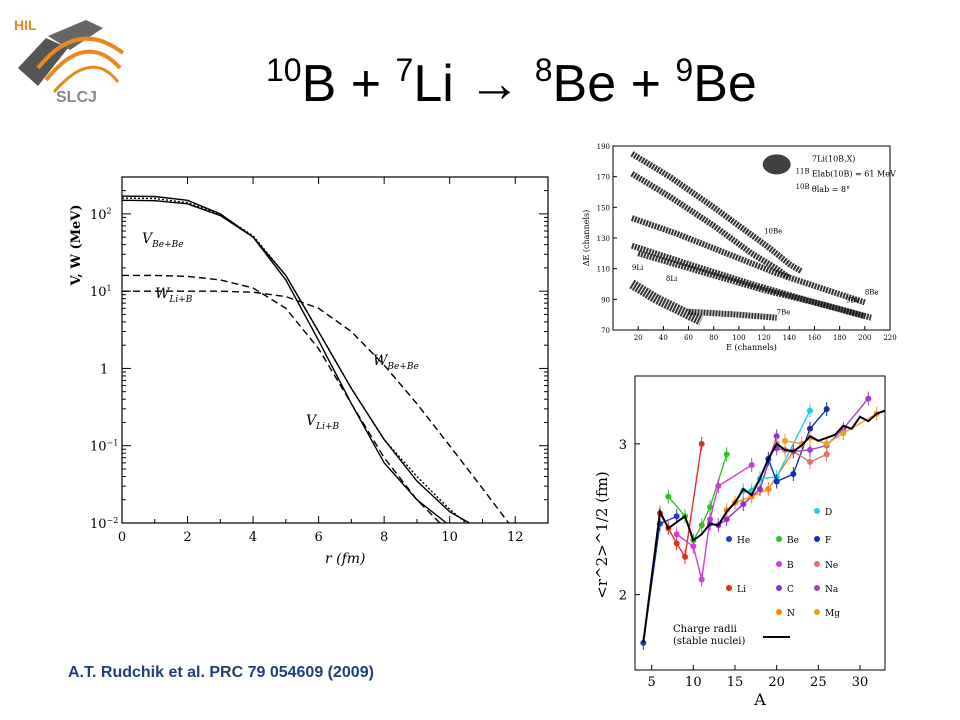 The width and height of the screenshot is (960, 720). What do you see at coordinates (789, 338) in the screenshot?
I see `spec-x-tick-label: 140` at bounding box center [789, 338].